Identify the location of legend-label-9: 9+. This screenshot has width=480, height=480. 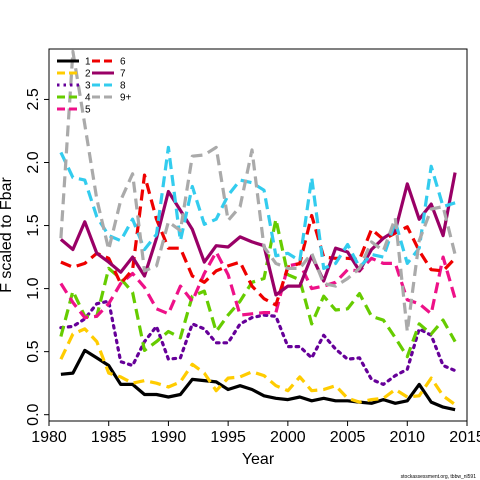
(126, 98).